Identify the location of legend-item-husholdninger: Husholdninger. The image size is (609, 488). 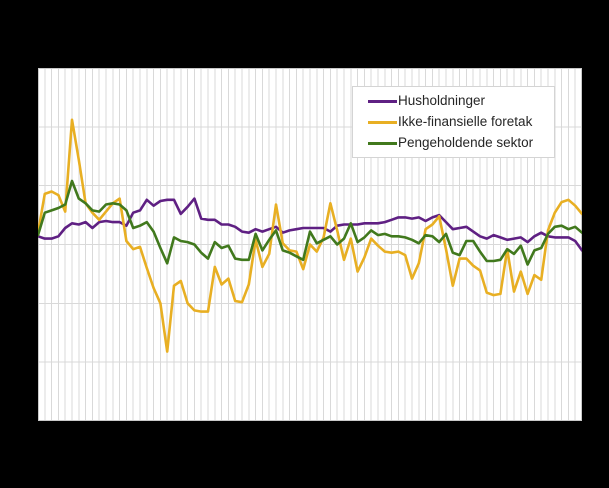
(461, 101).